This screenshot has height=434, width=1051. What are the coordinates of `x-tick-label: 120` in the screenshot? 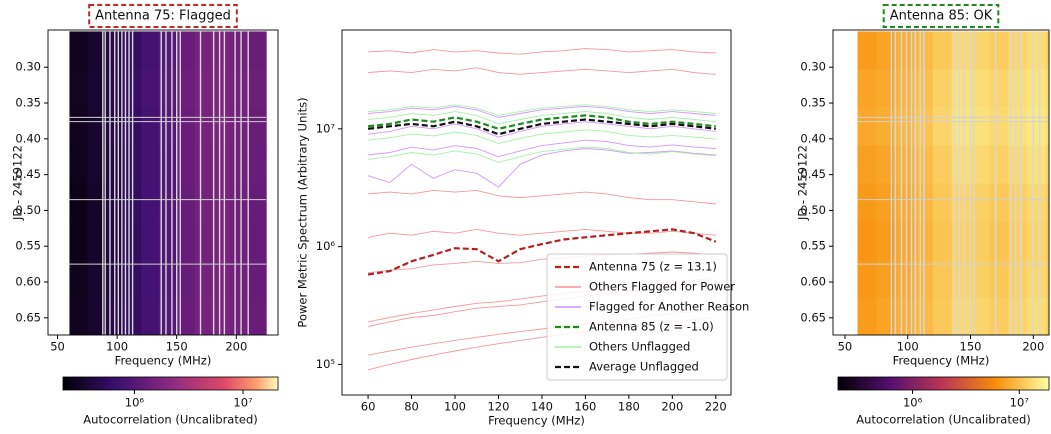 It's located at (498, 407).